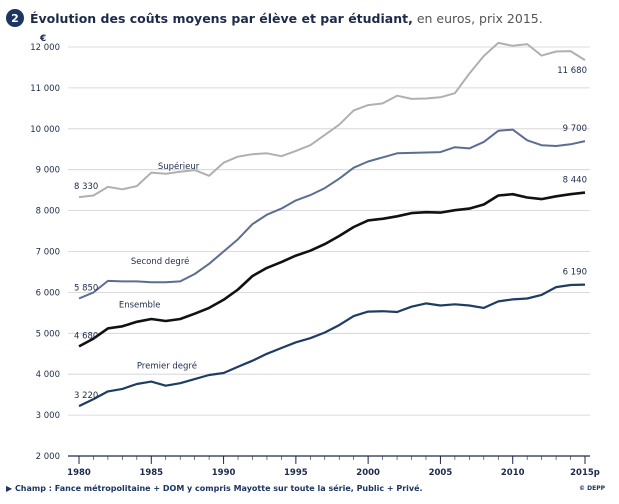  What do you see at coordinates (296, 473) in the screenshot?
I see `x-tick-label: 1995` at bounding box center [296, 473].